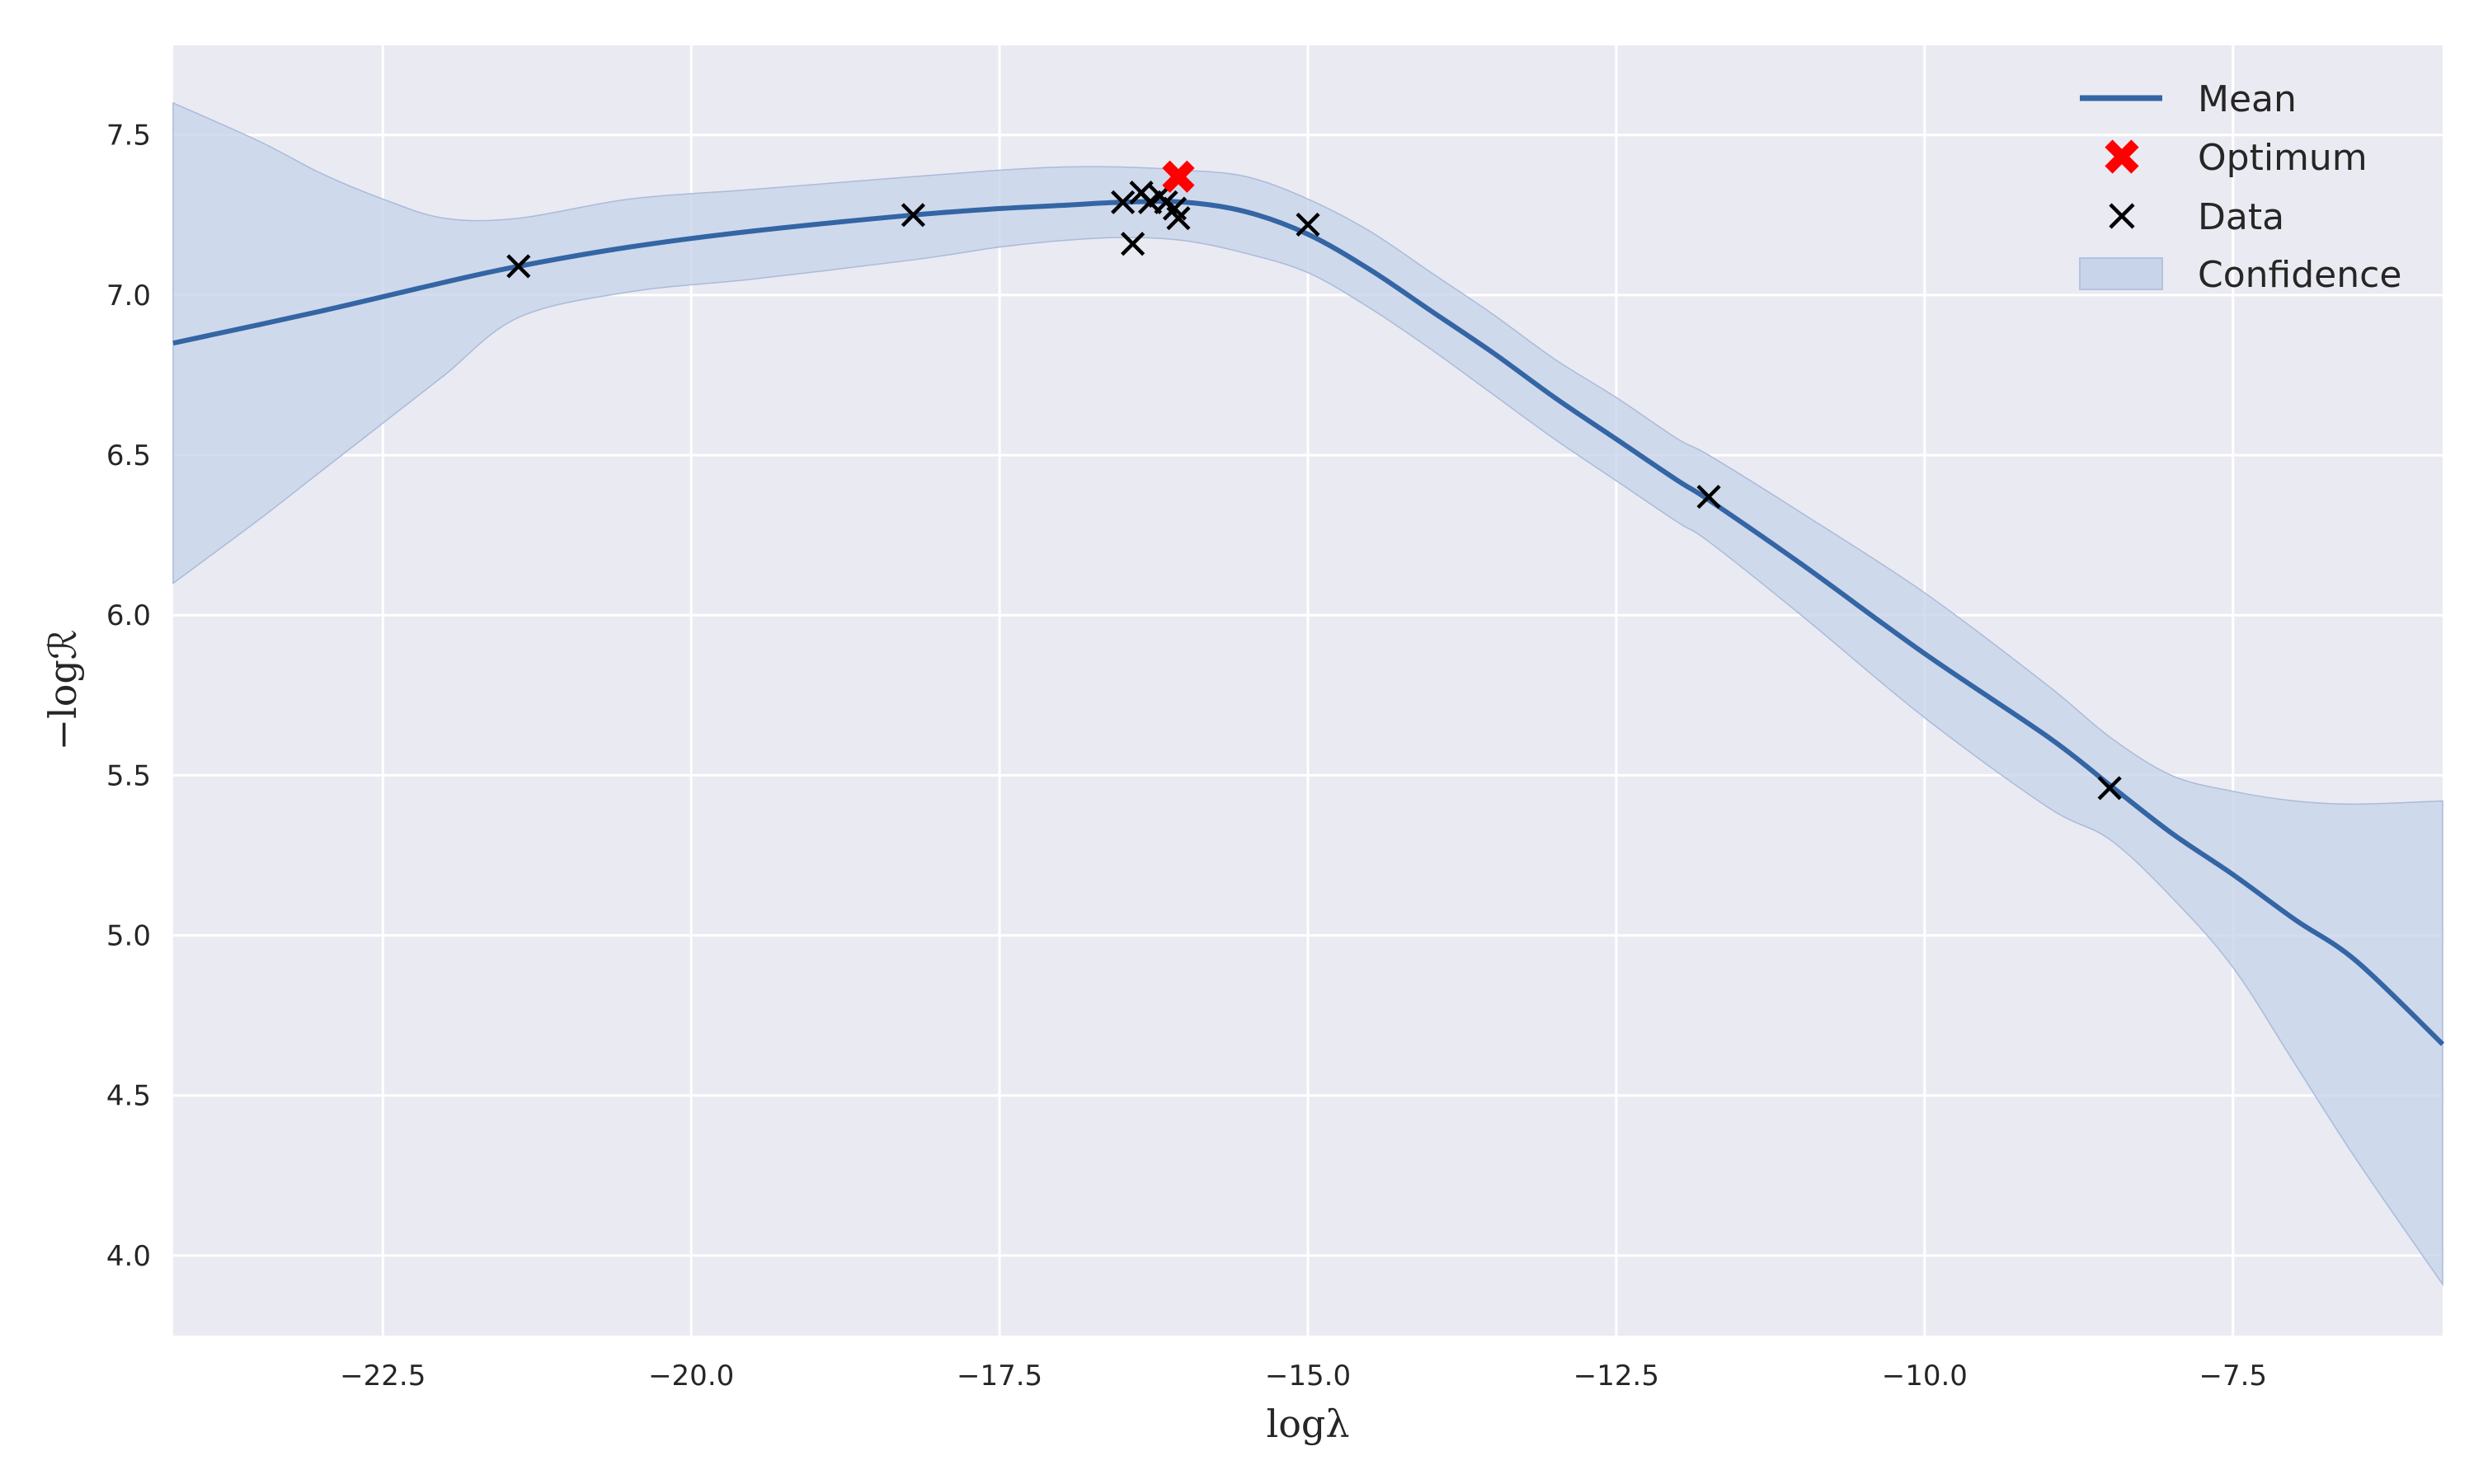  I want to click on y-tick-label: 4.0, so click(128, 1256).